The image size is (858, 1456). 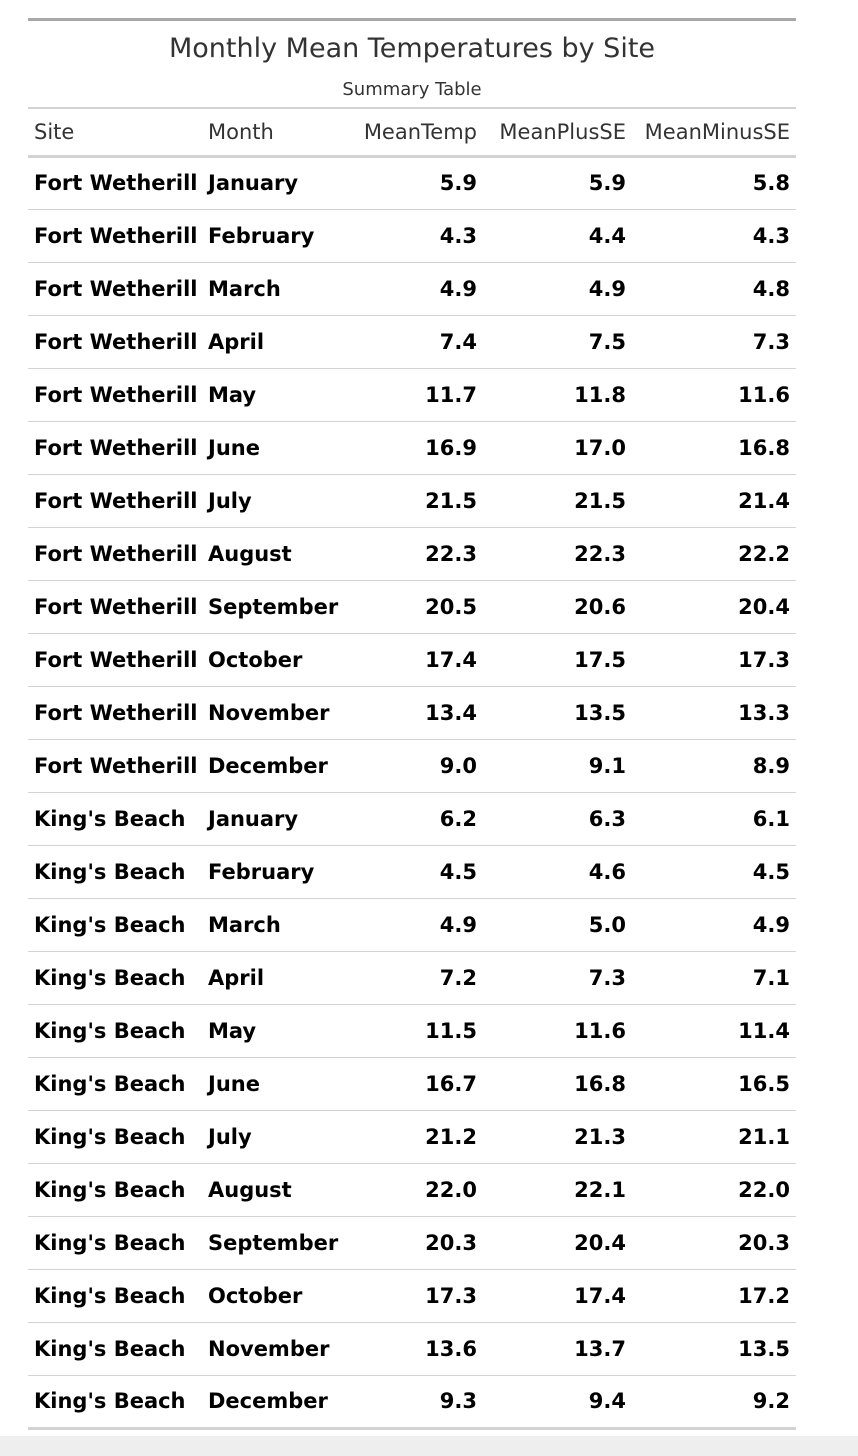 What do you see at coordinates (557, 1349) in the screenshot?
I see `cell-meanplusse: 13.7` at bounding box center [557, 1349].